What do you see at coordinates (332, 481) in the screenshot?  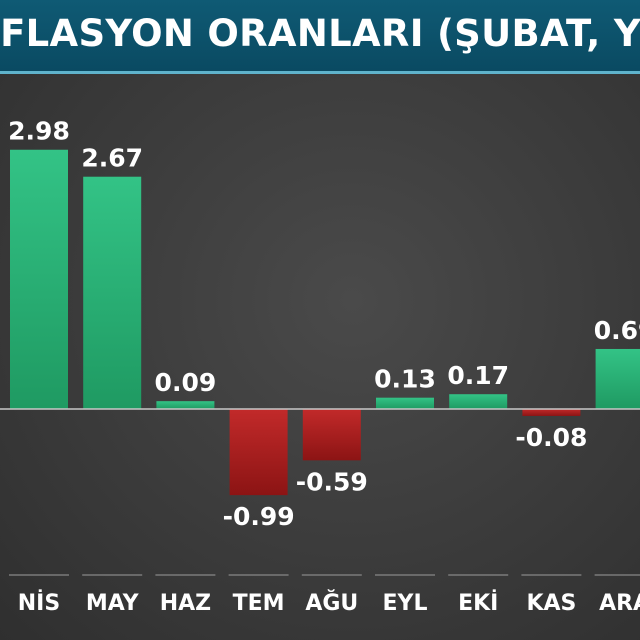 I see `value-label-4: -0.59` at bounding box center [332, 481].